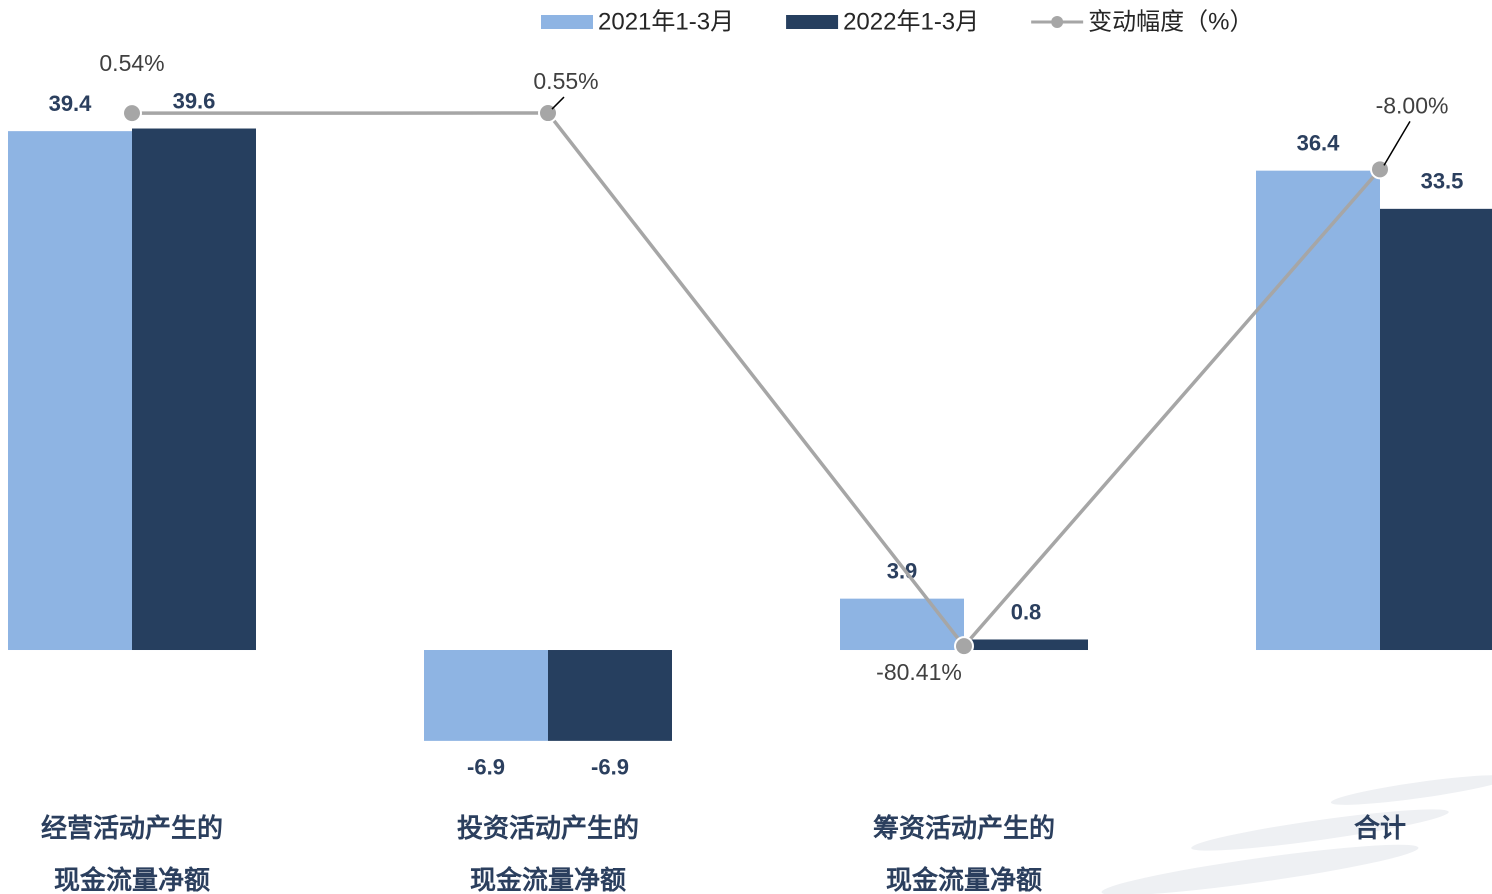 Image resolution: width=1492 pixels, height=894 pixels. I want to click on line-label: 0.55%, so click(565, 81).